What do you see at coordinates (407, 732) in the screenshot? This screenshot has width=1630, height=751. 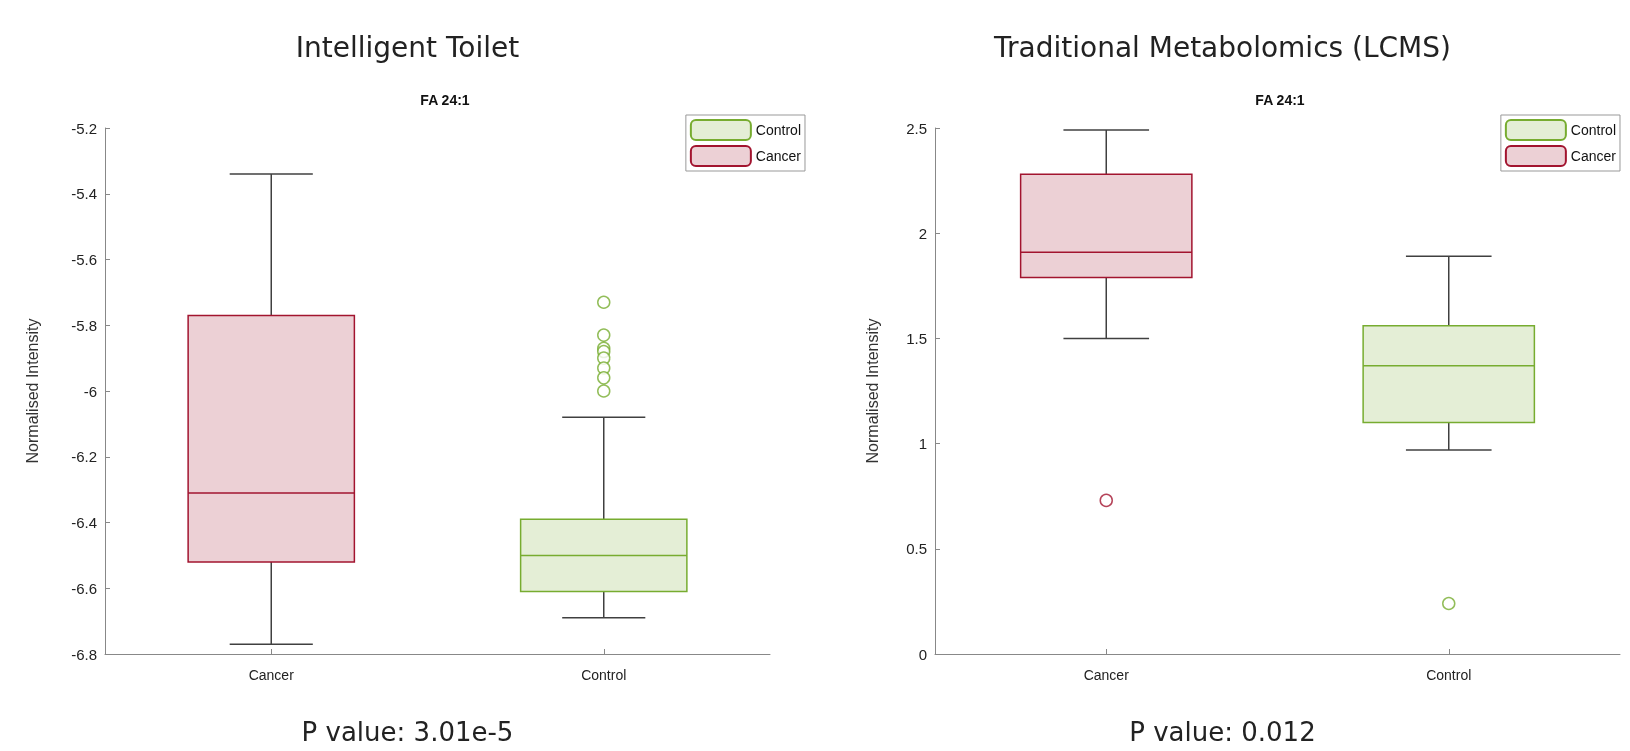 I see `text: P value: 3.01e-5` at bounding box center [407, 732].